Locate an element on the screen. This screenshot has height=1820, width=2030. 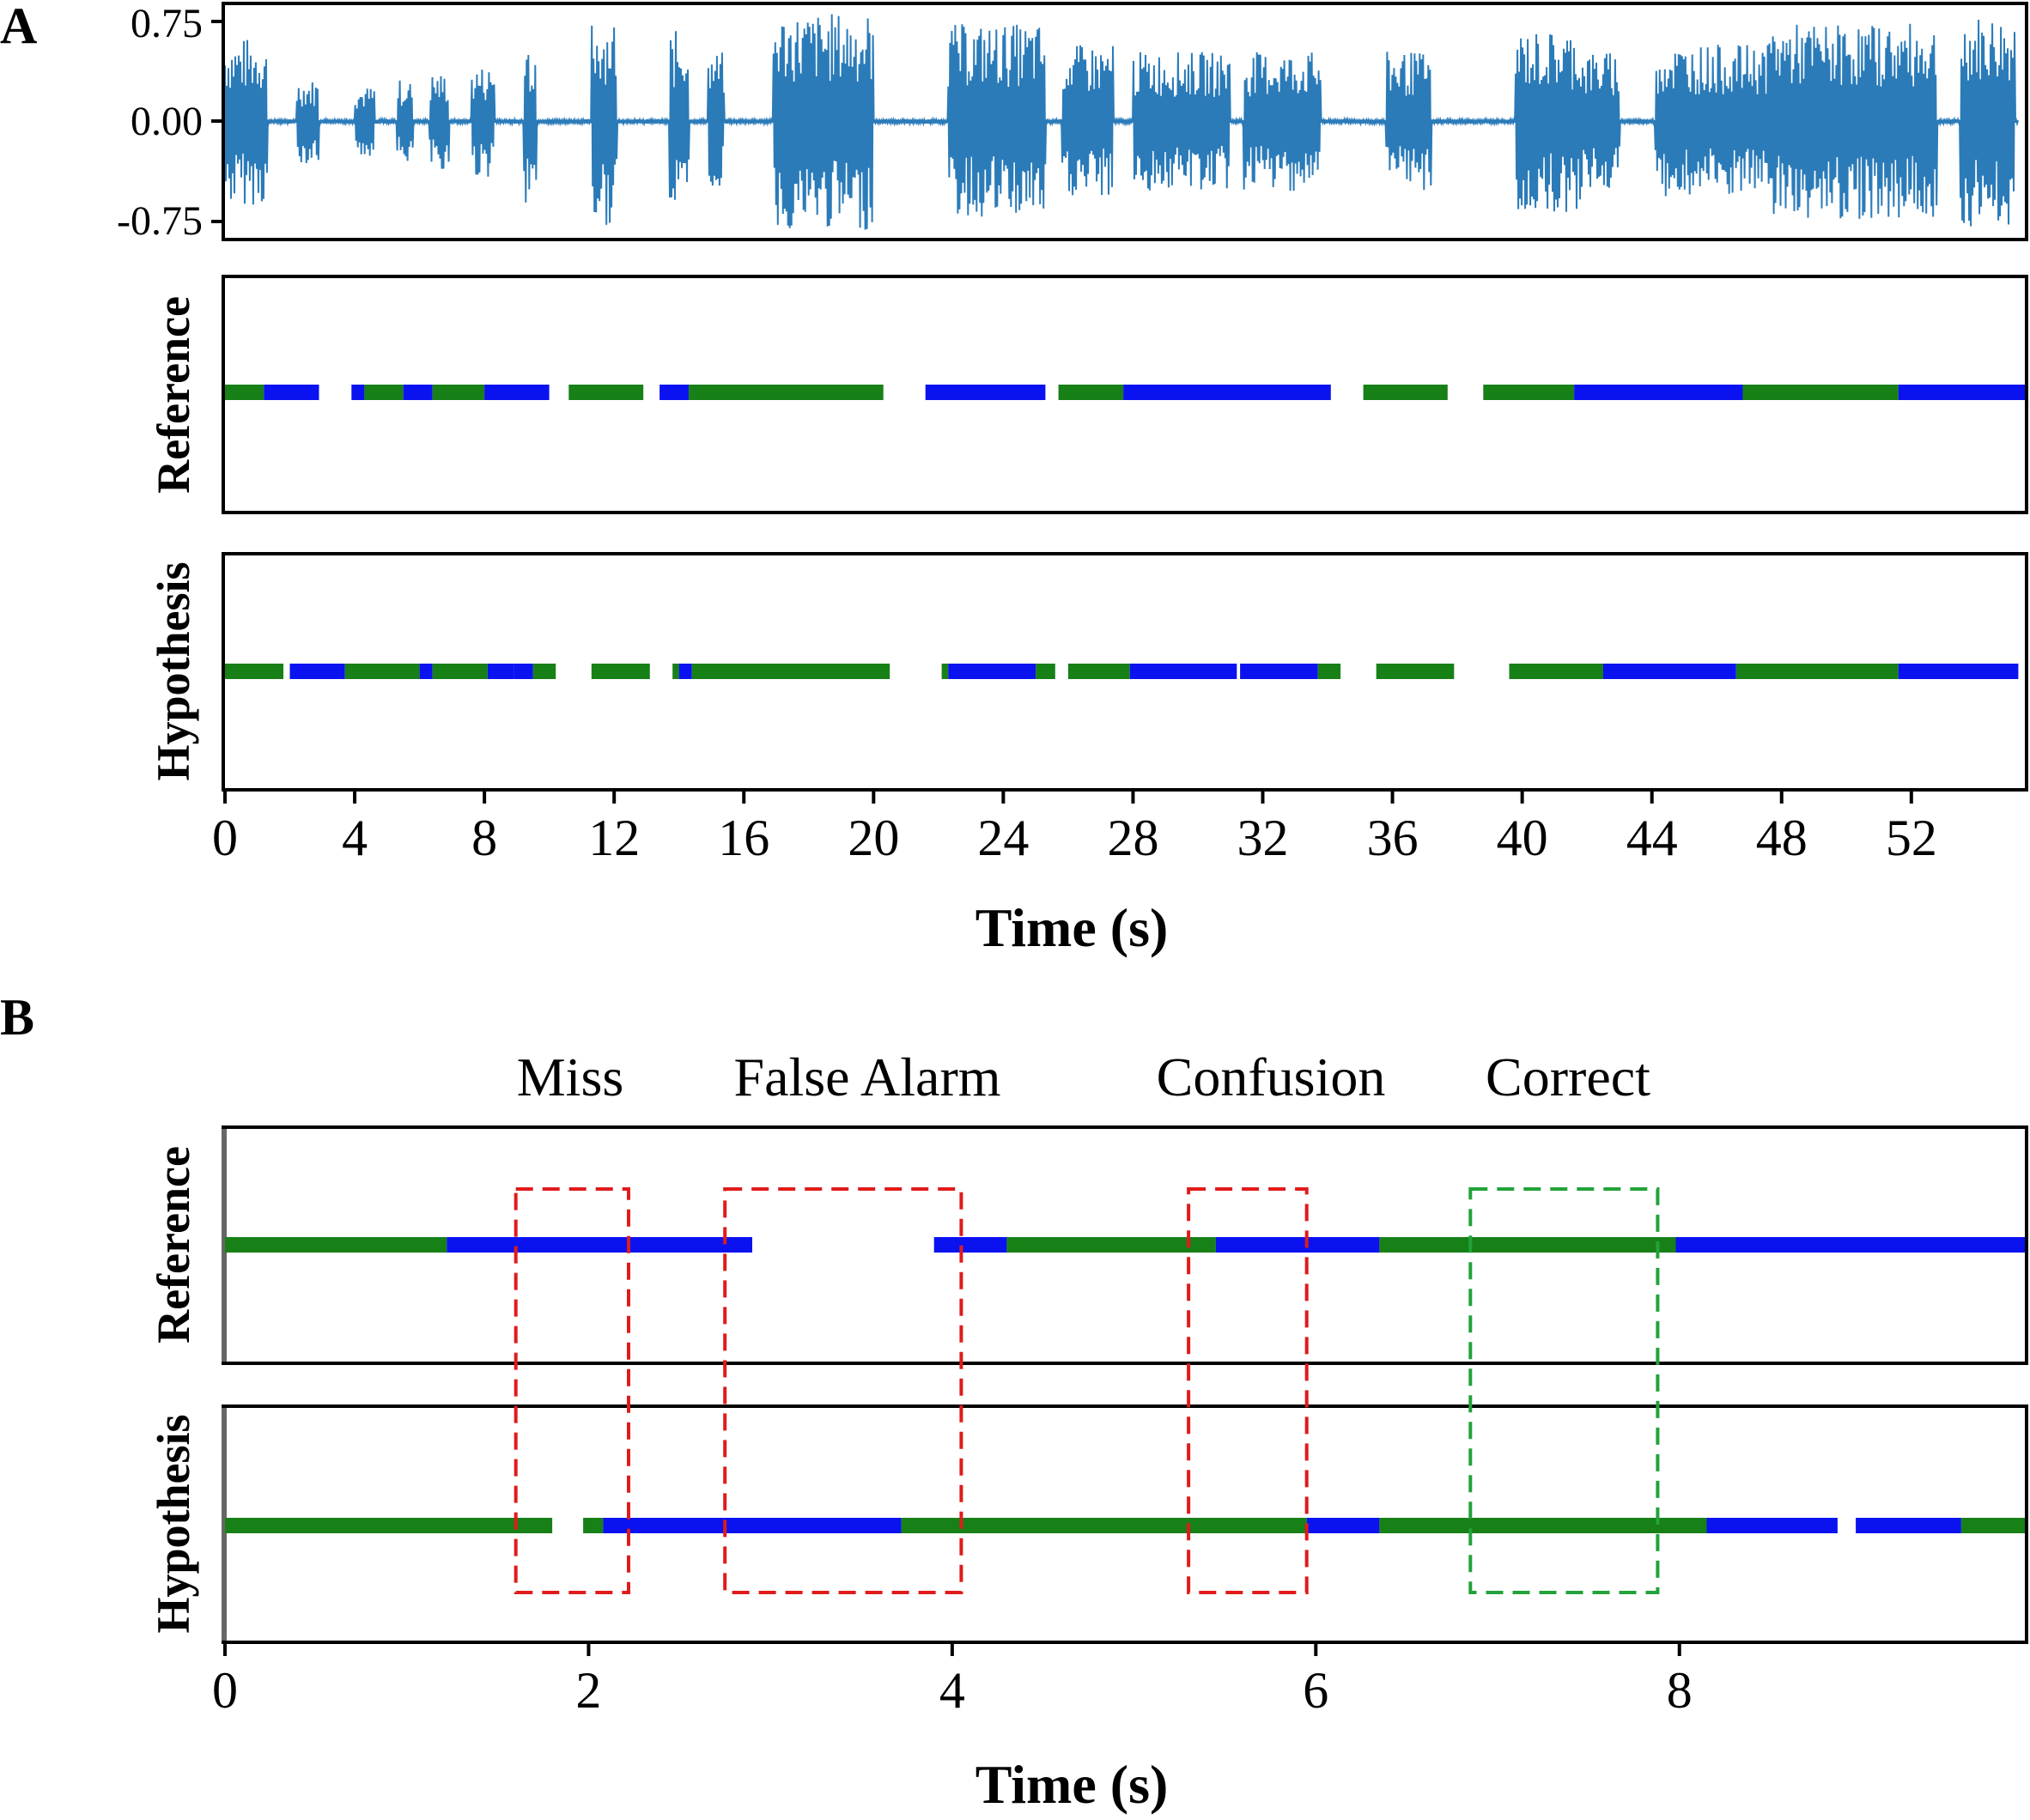
miss-box is located at coordinates (572, 1391).